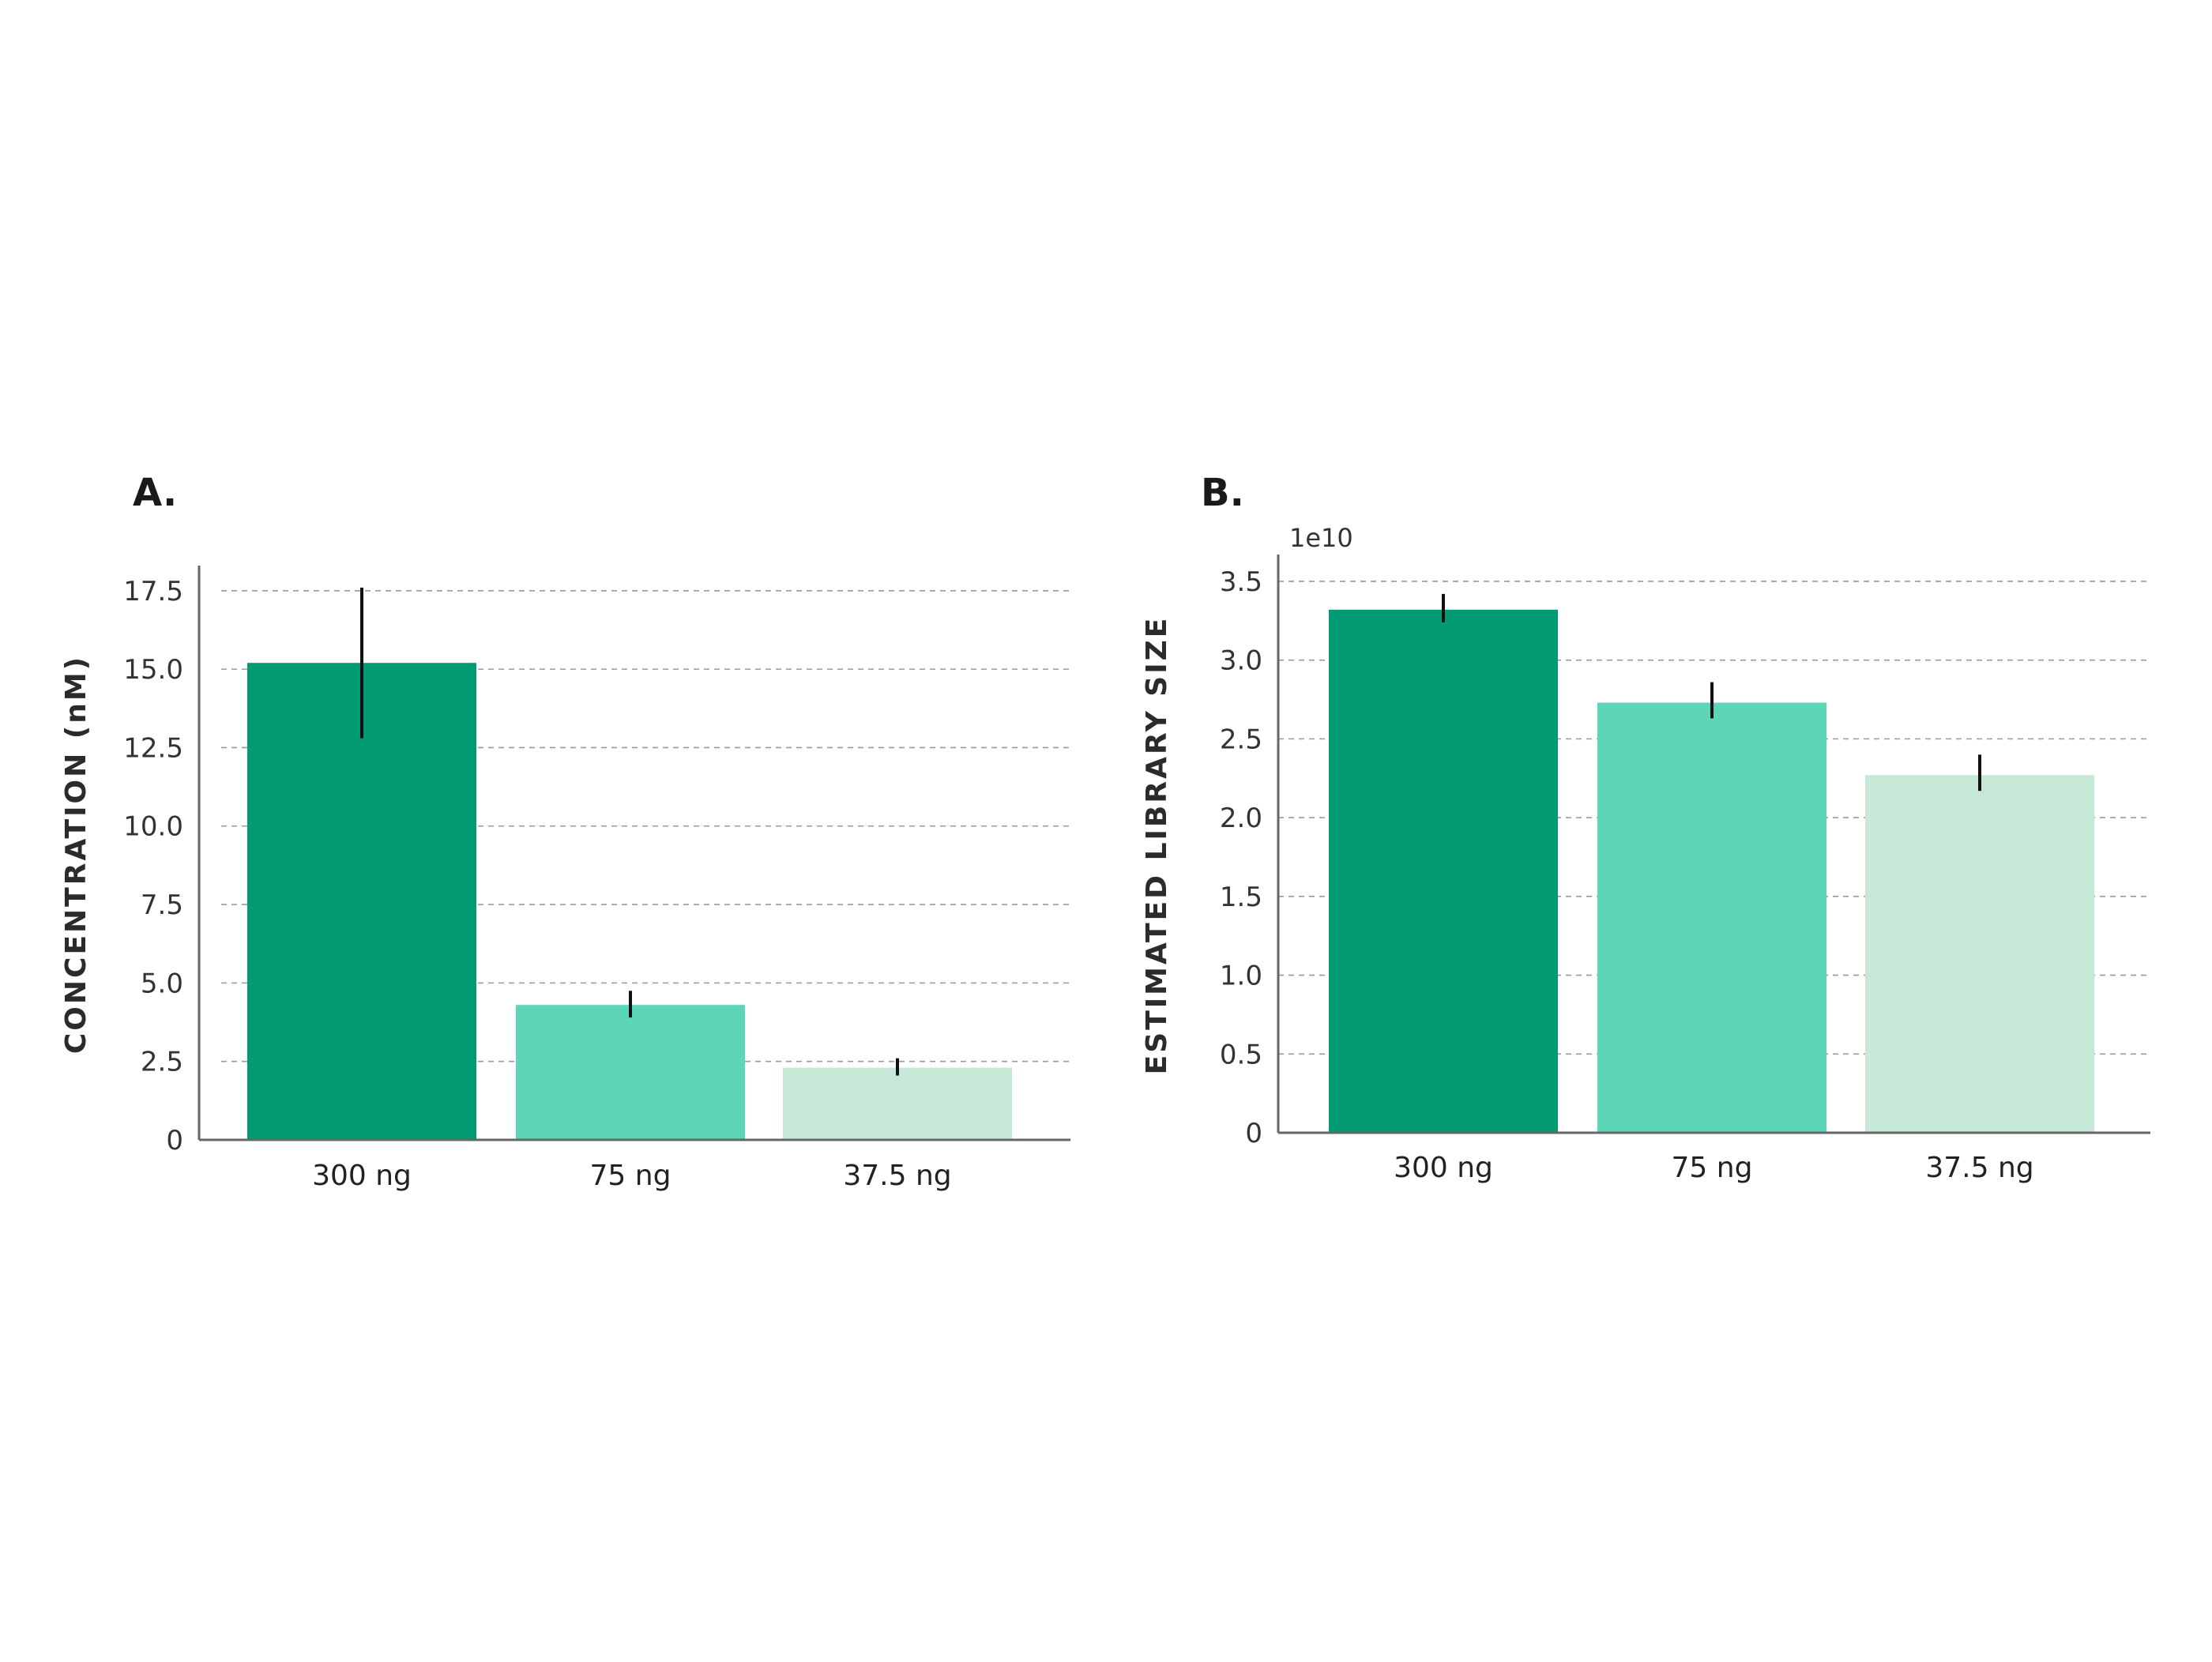 Image resolution: width=2212 pixels, height=1662 pixels. I want to click on panel-b-y-tick-label: 3.5, so click(1241, 582).